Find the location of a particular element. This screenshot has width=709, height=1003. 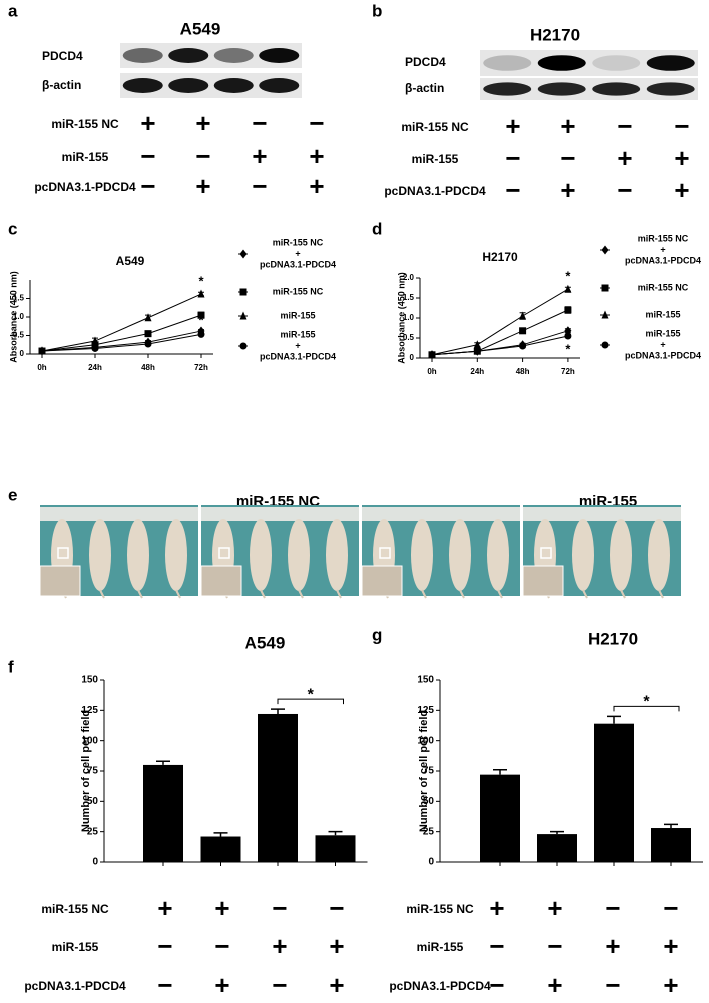

x-tick-label: 48h is located at coordinates (523, 371).